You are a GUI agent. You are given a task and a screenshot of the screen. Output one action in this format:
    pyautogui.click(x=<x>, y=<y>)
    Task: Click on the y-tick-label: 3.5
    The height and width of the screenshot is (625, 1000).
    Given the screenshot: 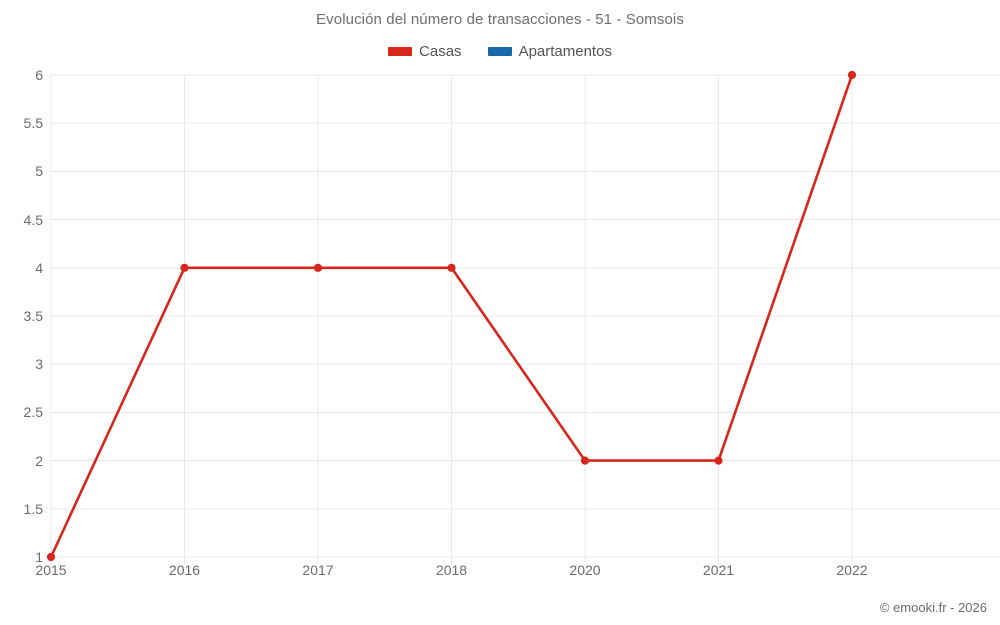 What is the action you would take?
    pyautogui.click(x=33, y=316)
    